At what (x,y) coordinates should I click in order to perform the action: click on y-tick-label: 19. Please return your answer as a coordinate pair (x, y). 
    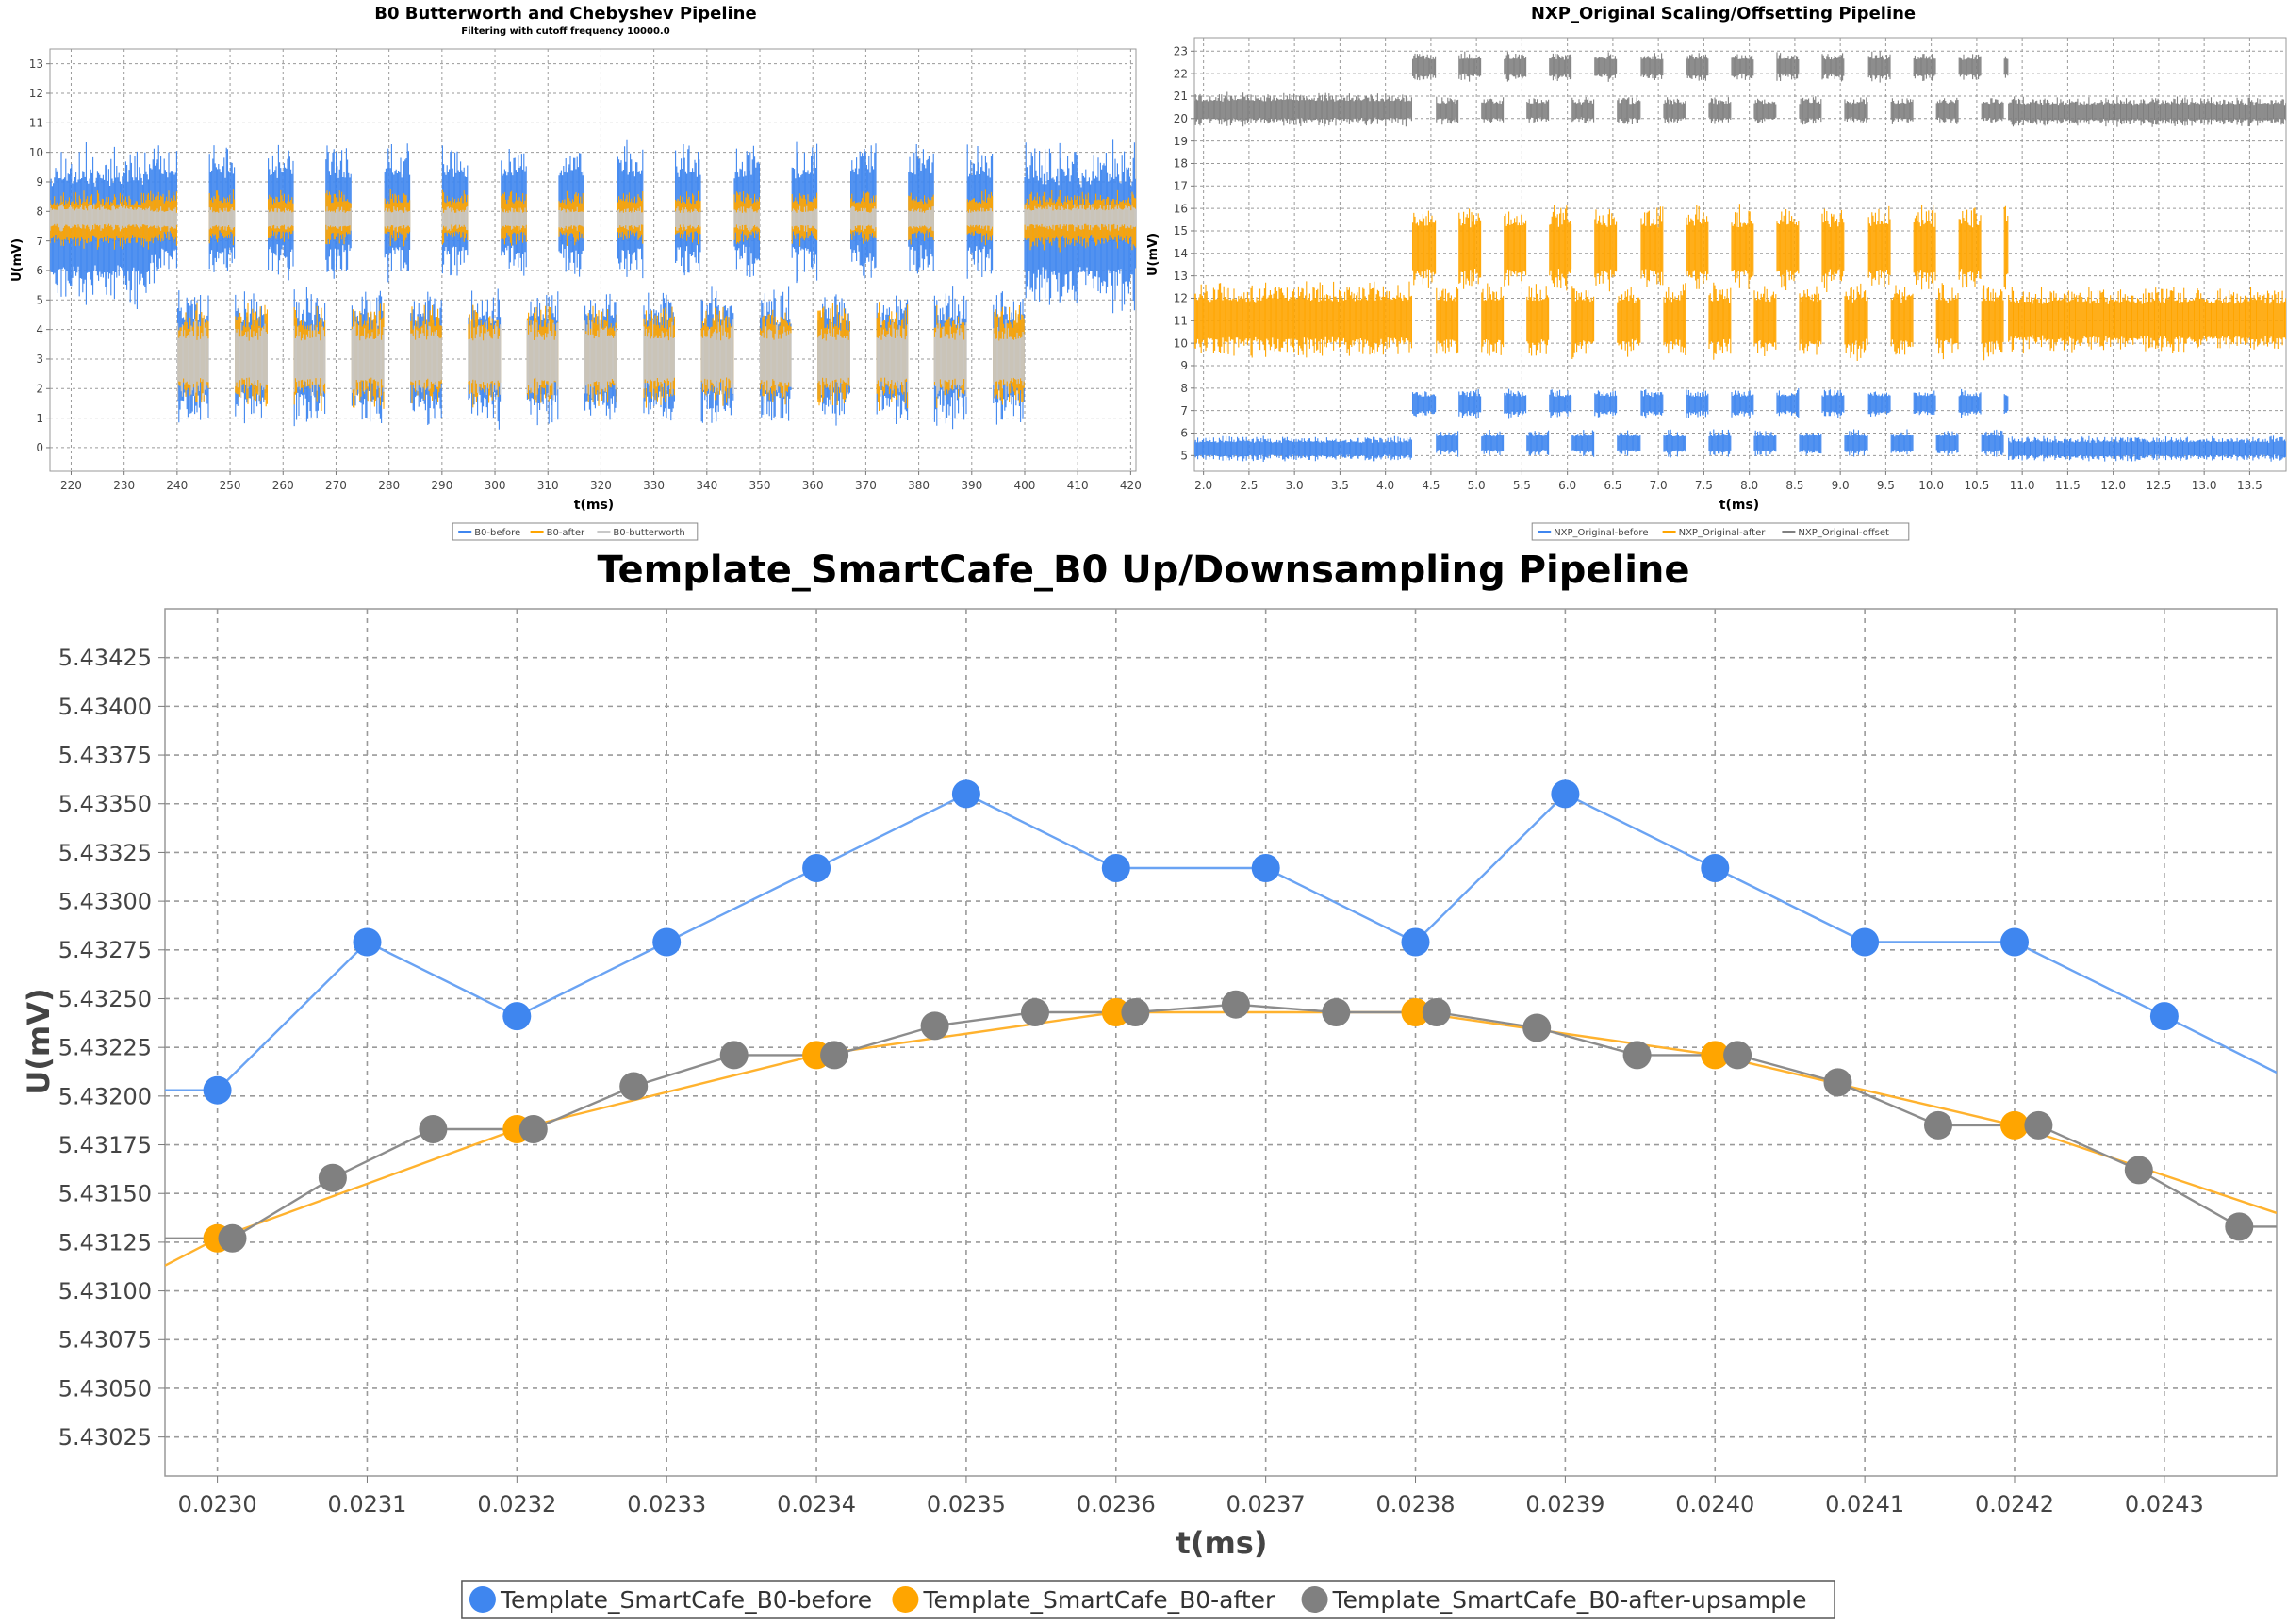
    Looking at the image, I should click on (1181, 141).